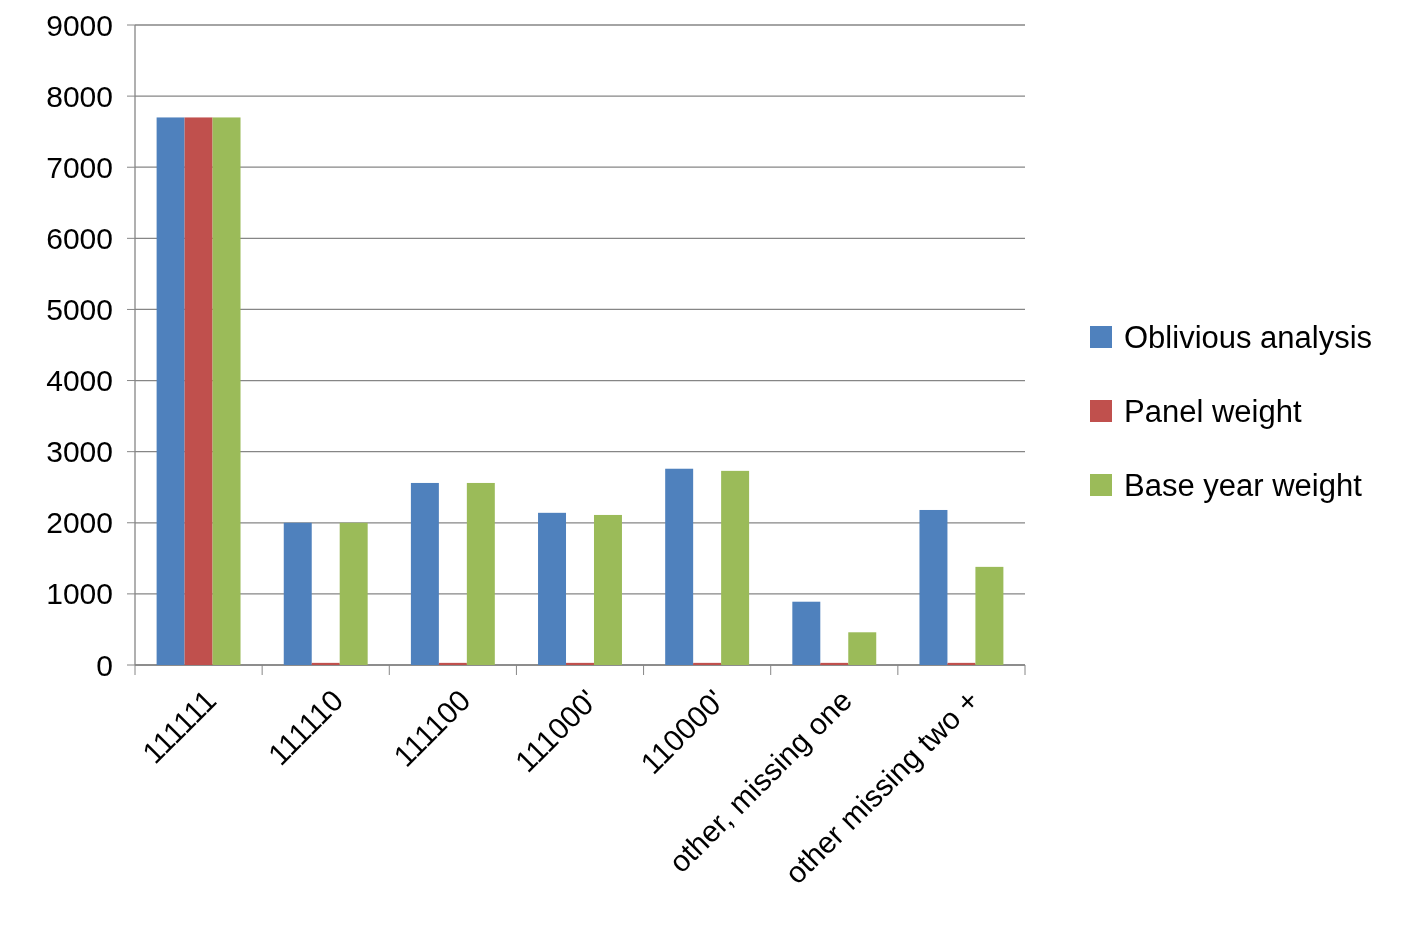 The image size is (1424, 947). I want to click on y-tick-label: 1000, so click(79, 594).